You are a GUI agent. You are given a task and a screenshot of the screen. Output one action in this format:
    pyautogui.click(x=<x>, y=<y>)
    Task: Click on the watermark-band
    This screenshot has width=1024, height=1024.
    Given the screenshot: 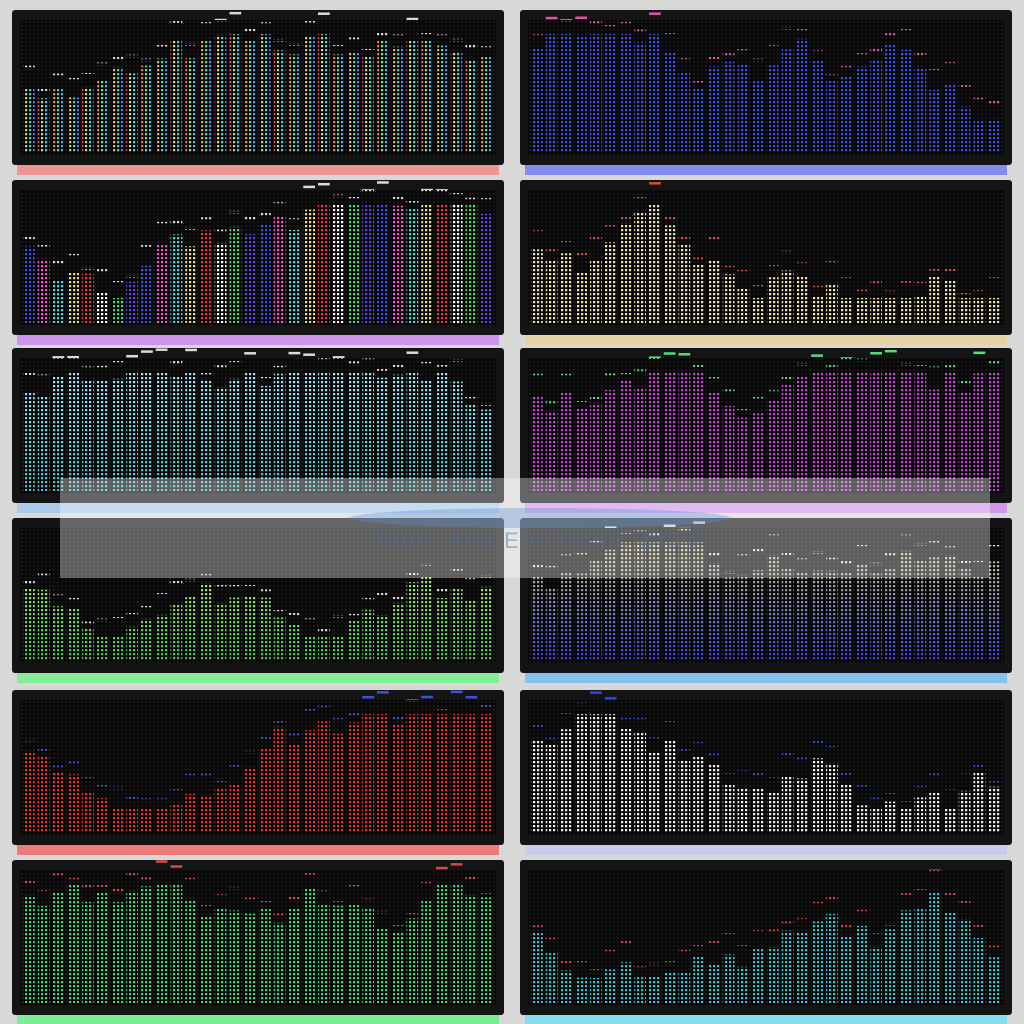 What is the action you would take?
    pyautogui.click(x=525, y=528)
    